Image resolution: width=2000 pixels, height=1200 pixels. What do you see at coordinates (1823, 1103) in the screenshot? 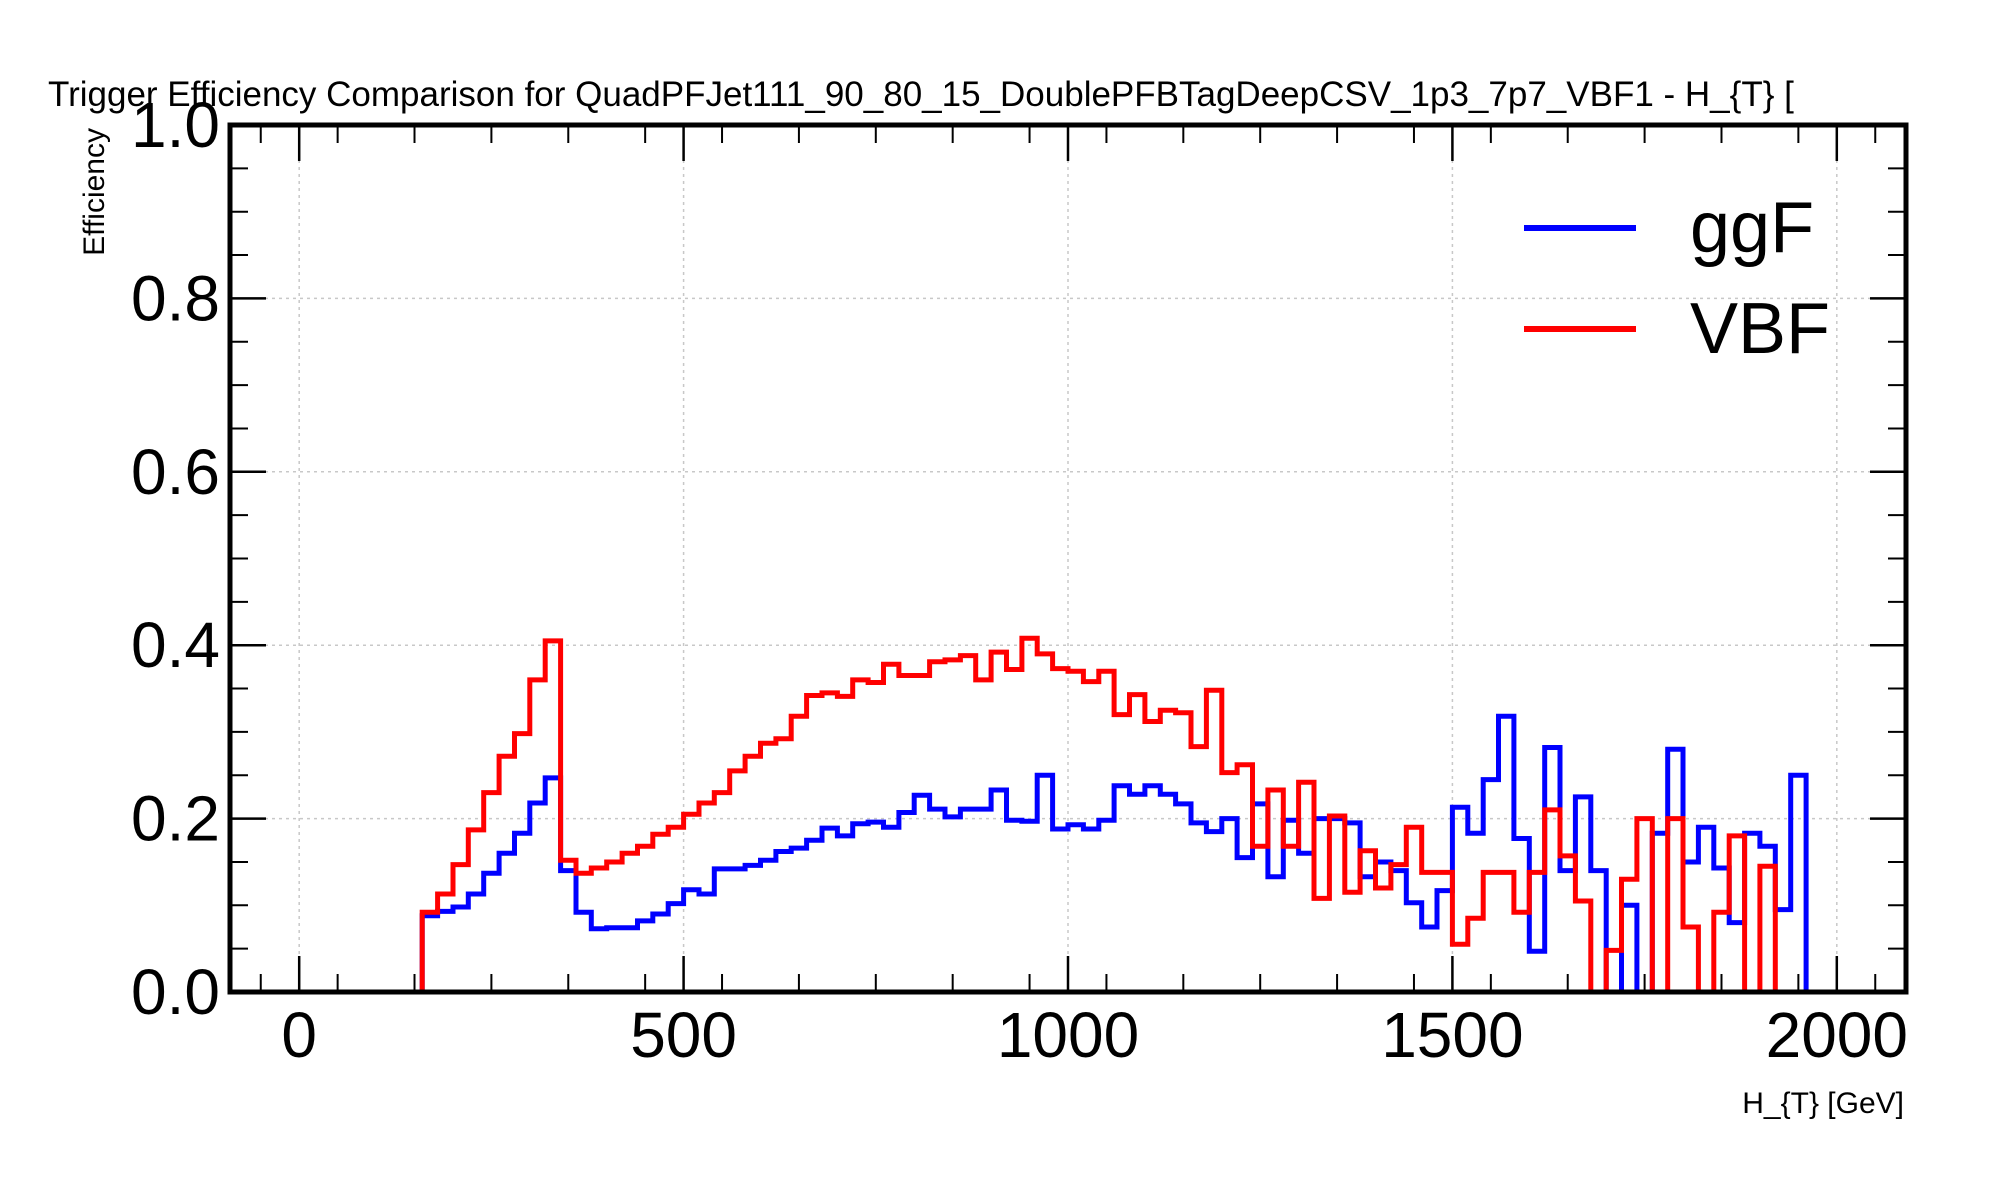
I see `x-axis-label: H_{T} [GeV]` at bounding box center [1823, 1103].